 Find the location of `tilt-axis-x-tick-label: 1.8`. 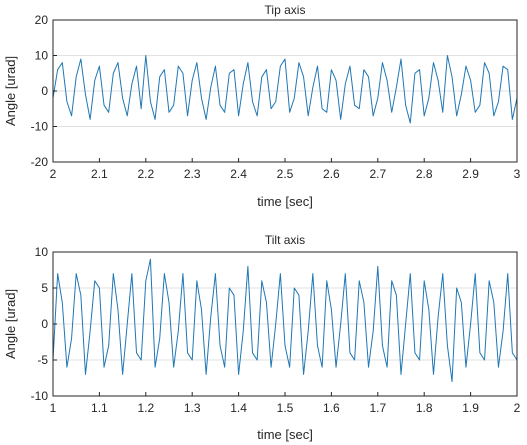

tilt-axis-x-tick-label: 1.8 is located at coordinates (424, 408).